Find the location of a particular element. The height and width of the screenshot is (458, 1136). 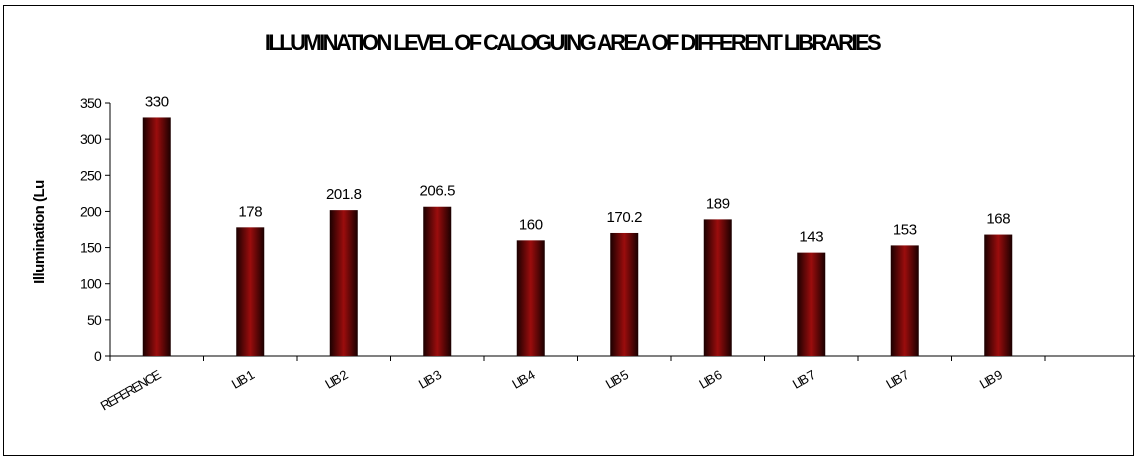

data-label: 168 is located at coordinates (998, 219).